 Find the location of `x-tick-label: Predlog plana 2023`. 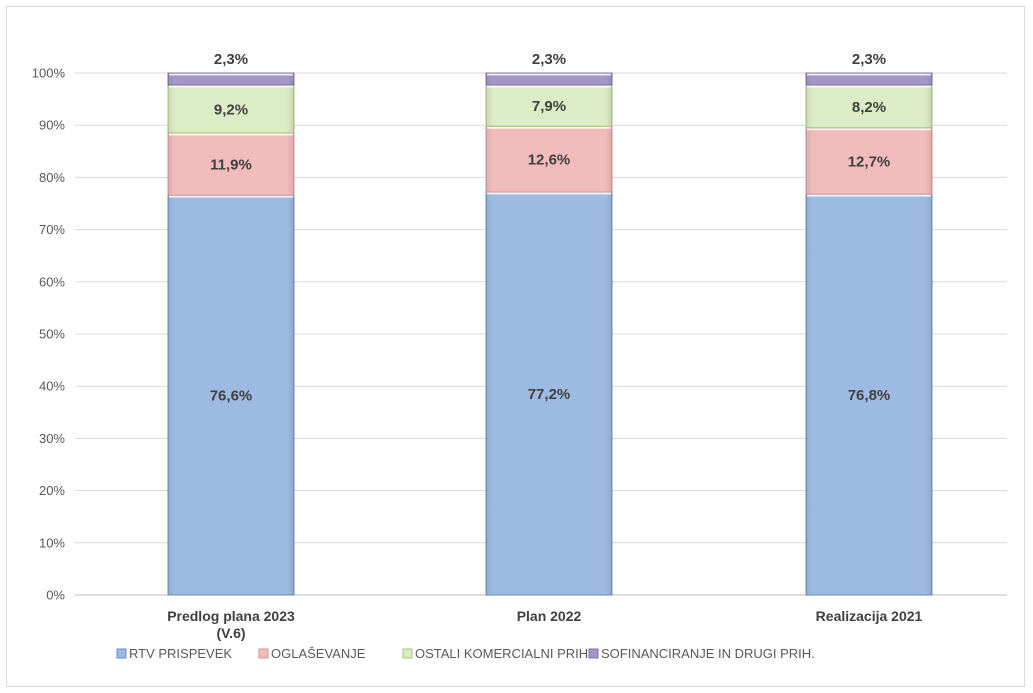

x-tick-label: Predlog plana 2023 is located at coordinates (231, 616).